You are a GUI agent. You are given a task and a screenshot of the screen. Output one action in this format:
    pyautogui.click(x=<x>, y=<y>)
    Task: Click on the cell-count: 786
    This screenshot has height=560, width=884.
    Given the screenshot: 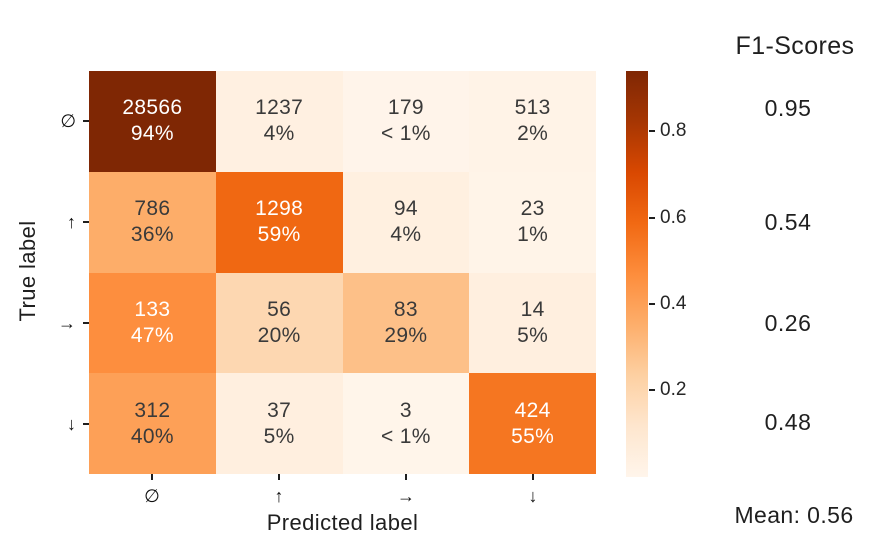 What is the action you would take?
    pyautogui.click(x=152, y=209)
    